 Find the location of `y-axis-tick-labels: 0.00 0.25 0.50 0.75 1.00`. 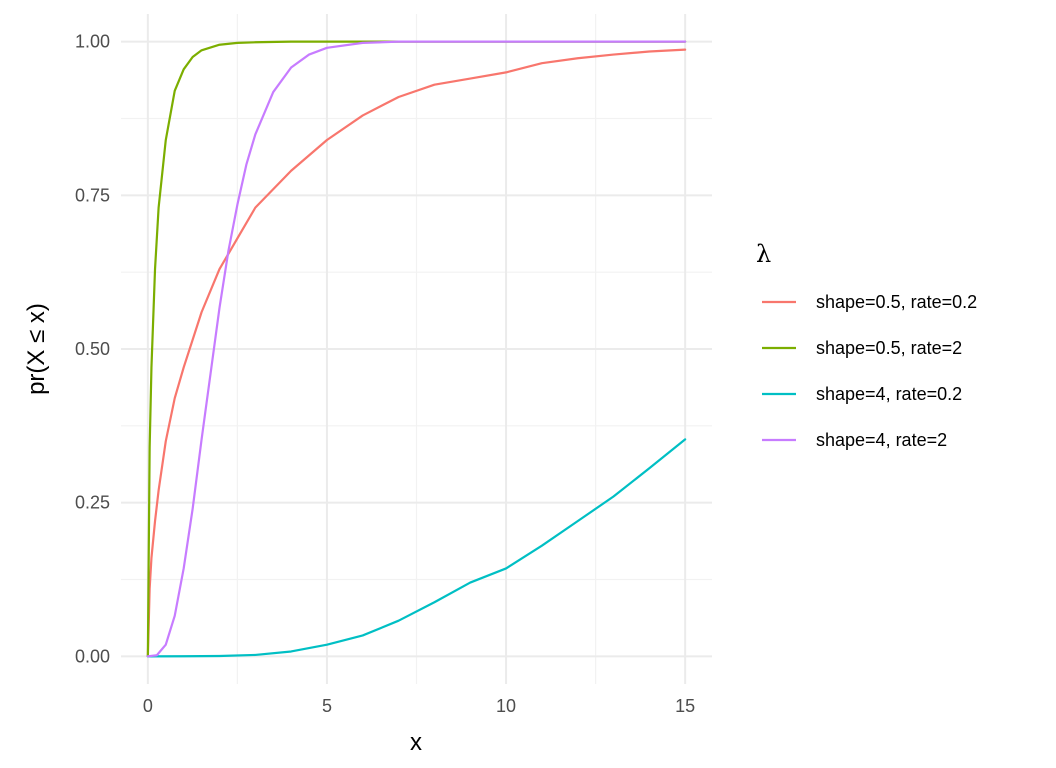

y-axis-tick-labels: 0.00 0.25 0.50 0.75 1.00 is located at coordinates (92, 349).